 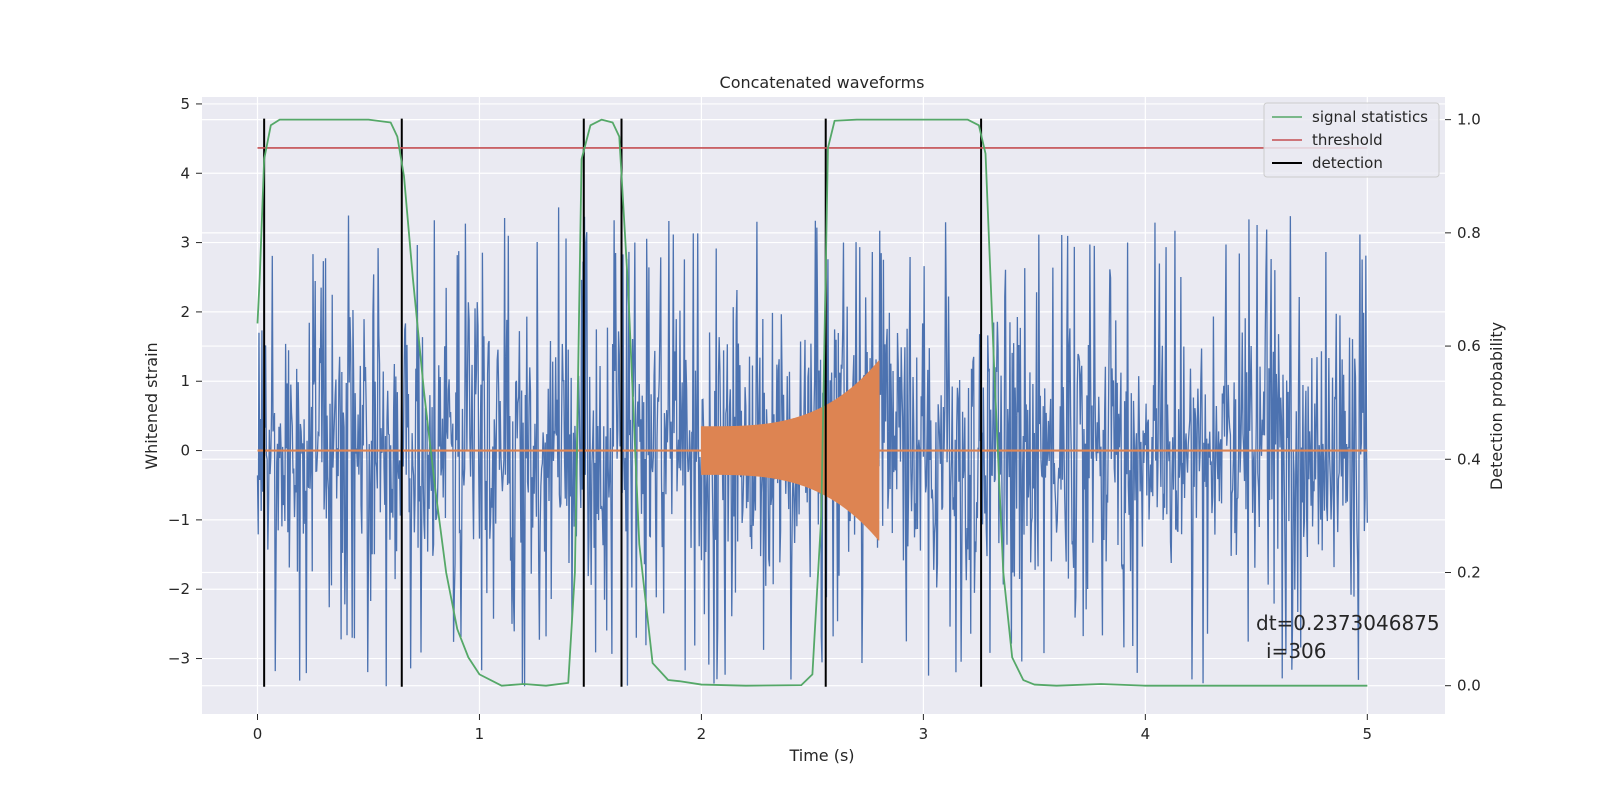 What do you see at coordinates (702, 734) in the screenshot?
I see `x-tick-label: 2` at bounding box center [702, 734].